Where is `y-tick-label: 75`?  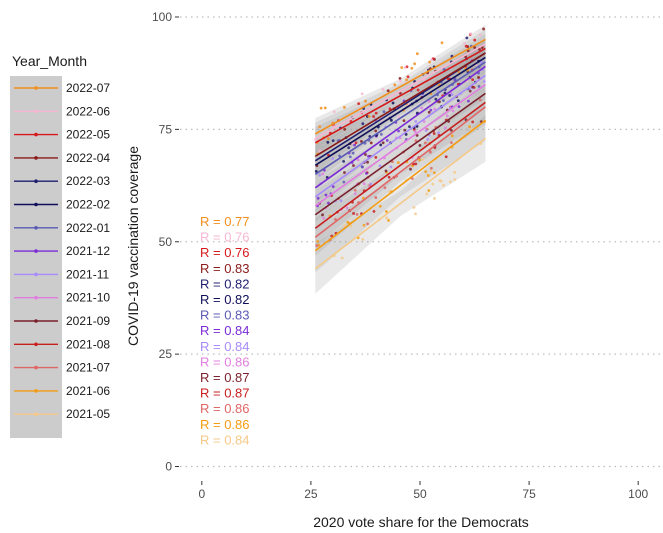
y-tick-label: 75 is located at coordinates (166, 129).